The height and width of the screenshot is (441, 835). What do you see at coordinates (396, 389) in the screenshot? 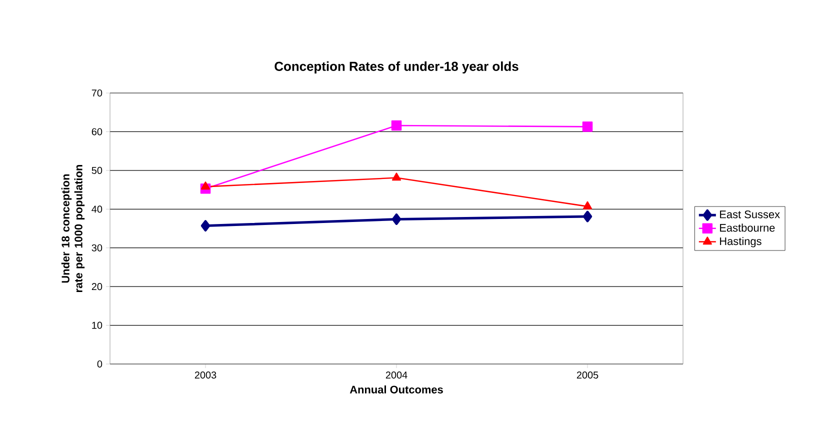
I see `x-axis-title: Annual Outcomes` at bounding box center [396, 389].